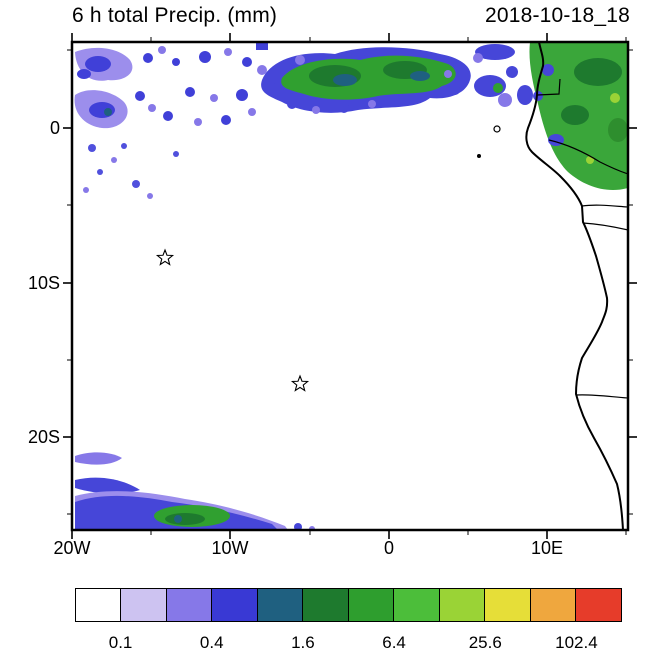  I want to click on island-markers, so click(489, 141).